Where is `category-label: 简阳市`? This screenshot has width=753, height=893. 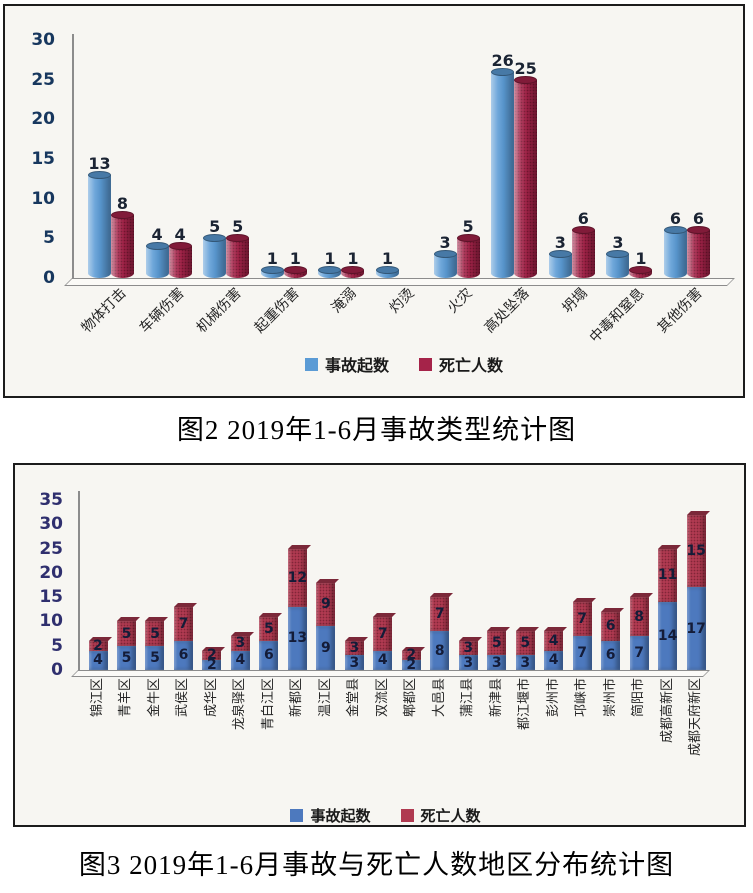
category-label: 简阳市 is located at coordinates (639, 698).